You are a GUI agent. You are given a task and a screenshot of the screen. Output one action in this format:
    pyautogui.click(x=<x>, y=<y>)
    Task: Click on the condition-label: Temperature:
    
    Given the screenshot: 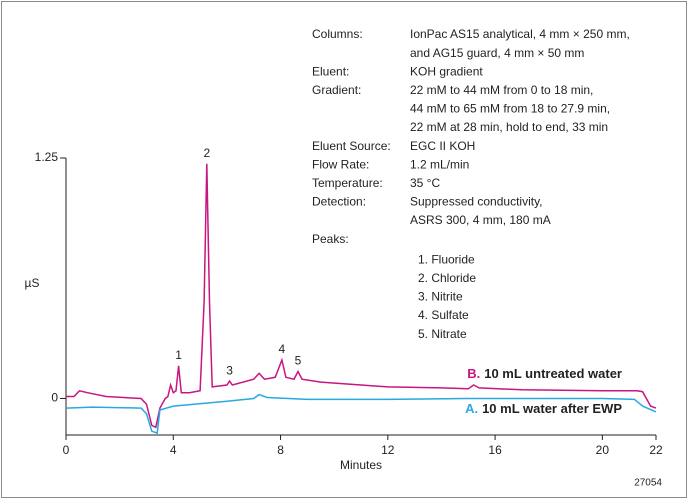 What is the action you would take?
    pyautogui.click(x=347, y=183)
    